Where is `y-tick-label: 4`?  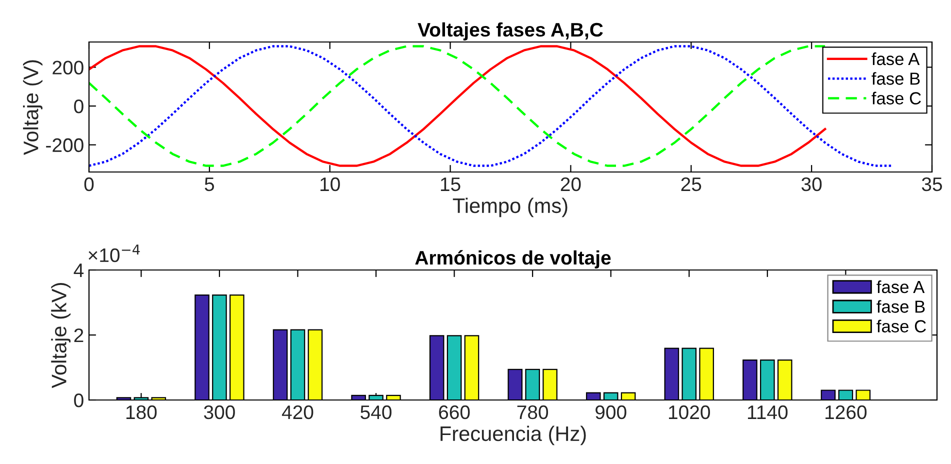
y-tick-label: 4 is located at coordinates (79, 271).